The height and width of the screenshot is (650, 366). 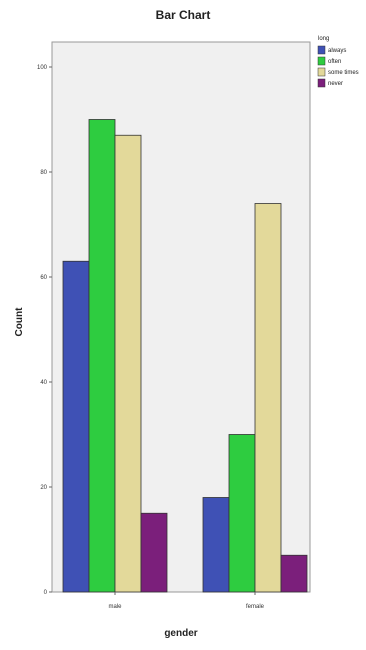 What do you see at coordinates (180, 633) in the screenshot?
I see `x-axis-title: gender` at bounding box center [180, 633].